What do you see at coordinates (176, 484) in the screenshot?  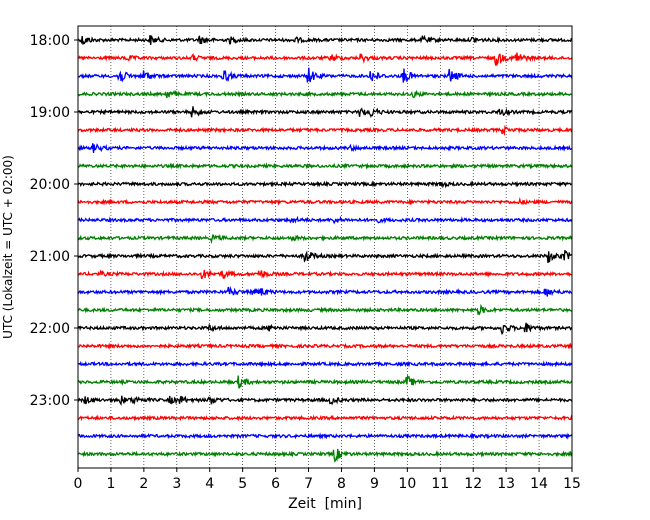 I see `x-tick-label: 3` at bounding box center [176, 484].